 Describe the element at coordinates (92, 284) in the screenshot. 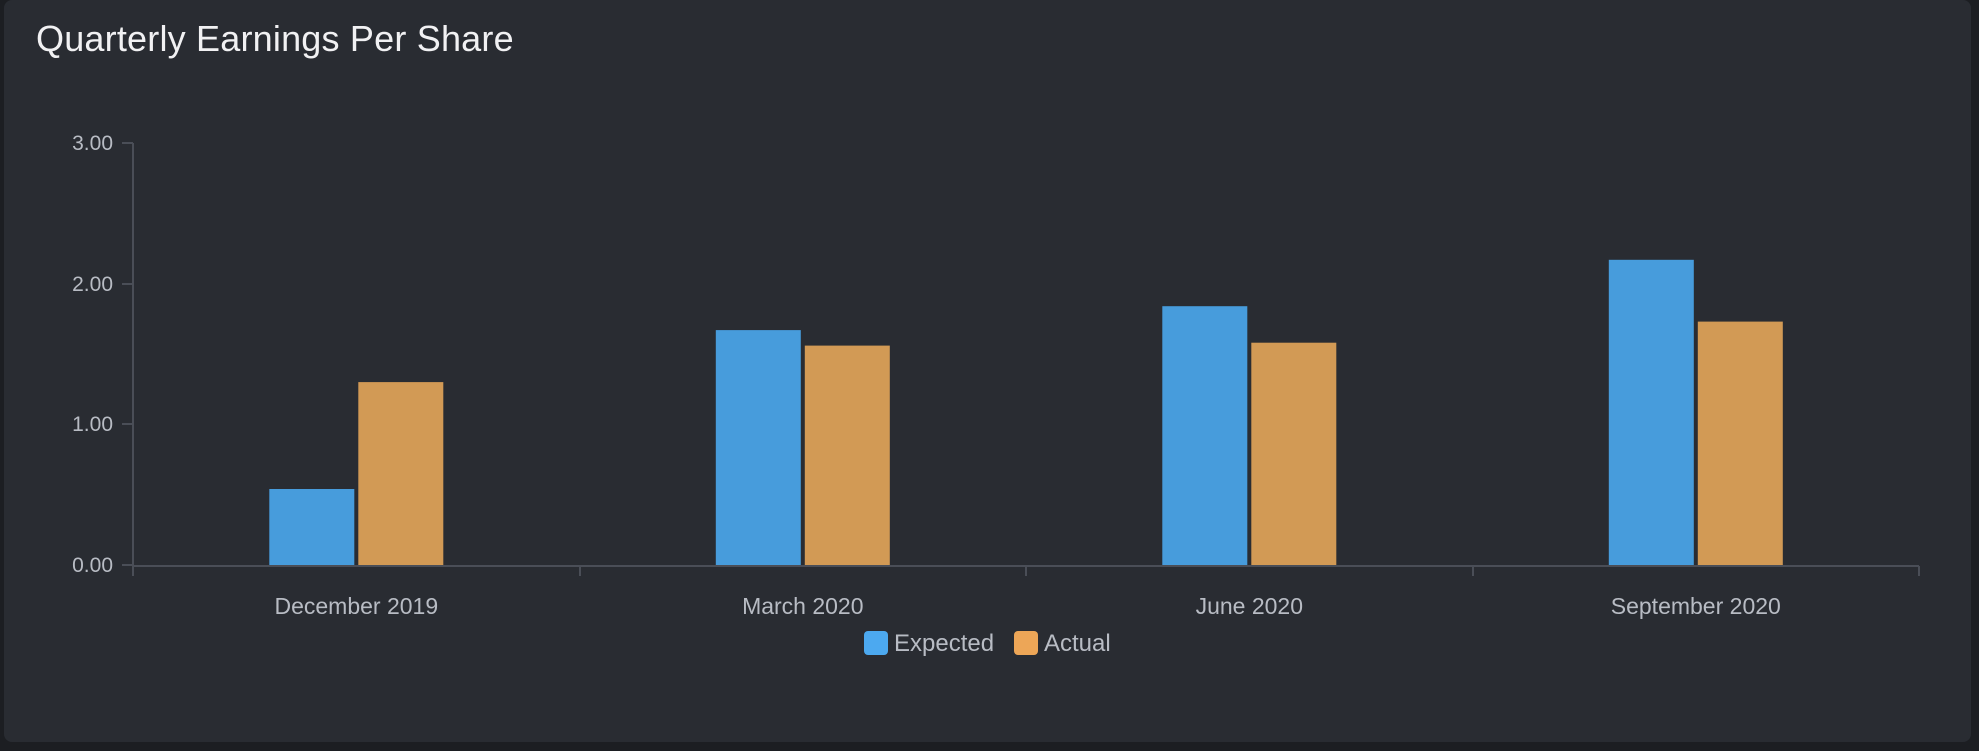

I see `y-tick-label: 2.00` at that location.